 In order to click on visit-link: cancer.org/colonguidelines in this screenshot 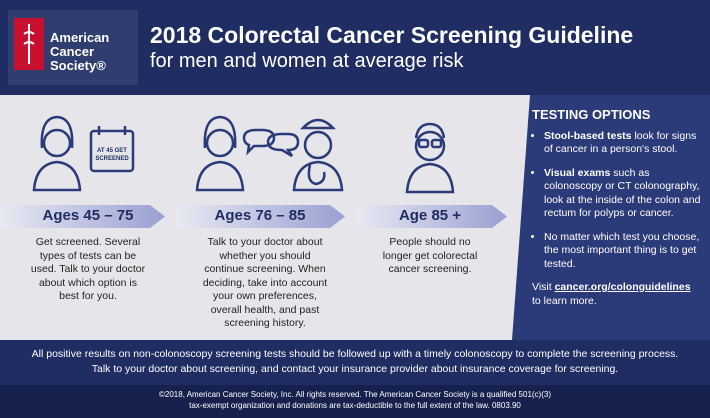, I will do `click(622, 287)`.